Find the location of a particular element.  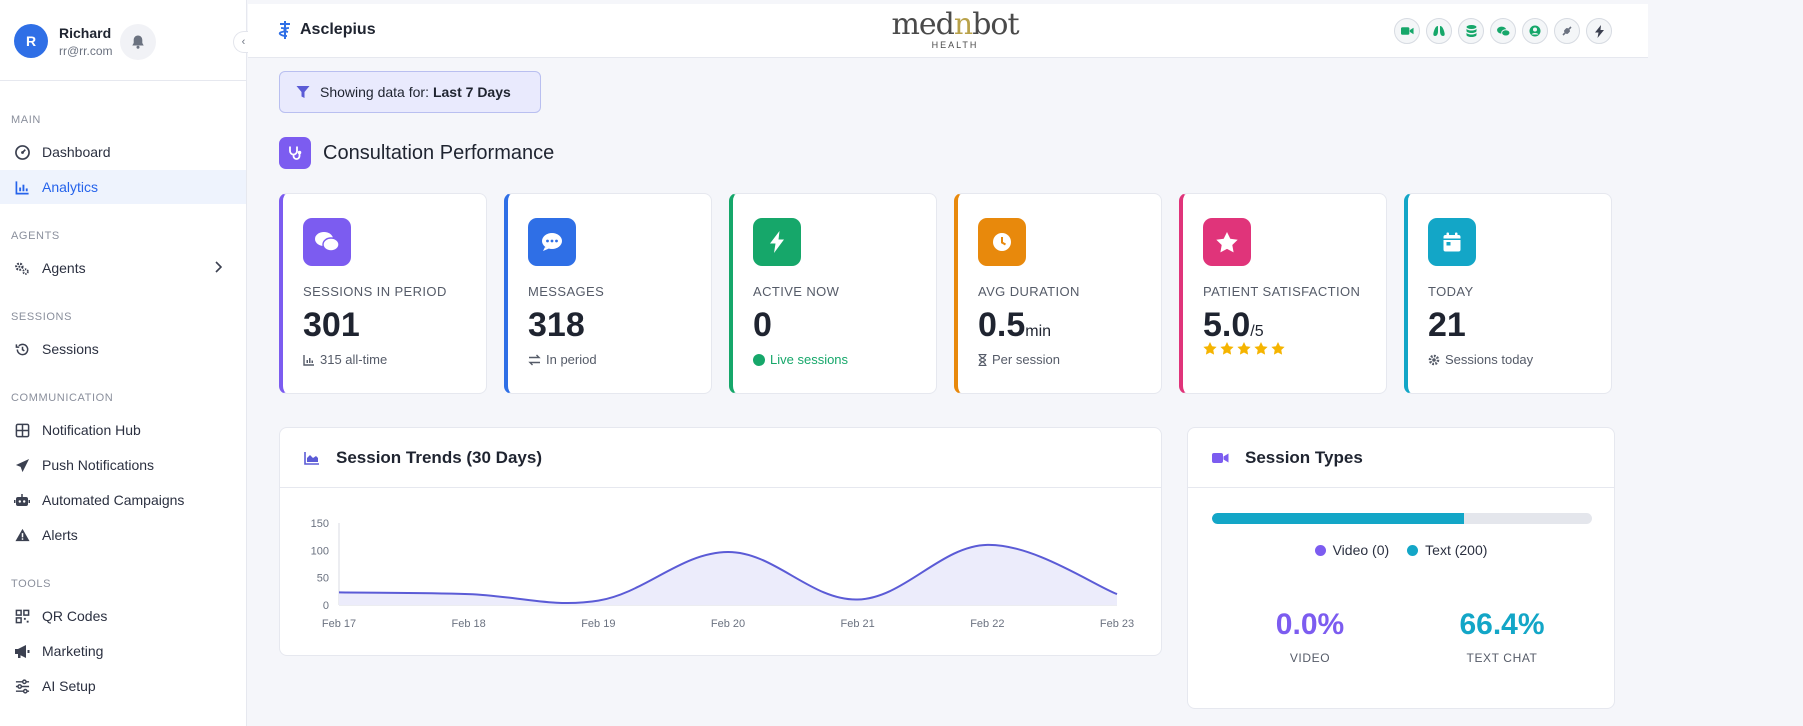

chart-icon is located at coordinates (309, 360).